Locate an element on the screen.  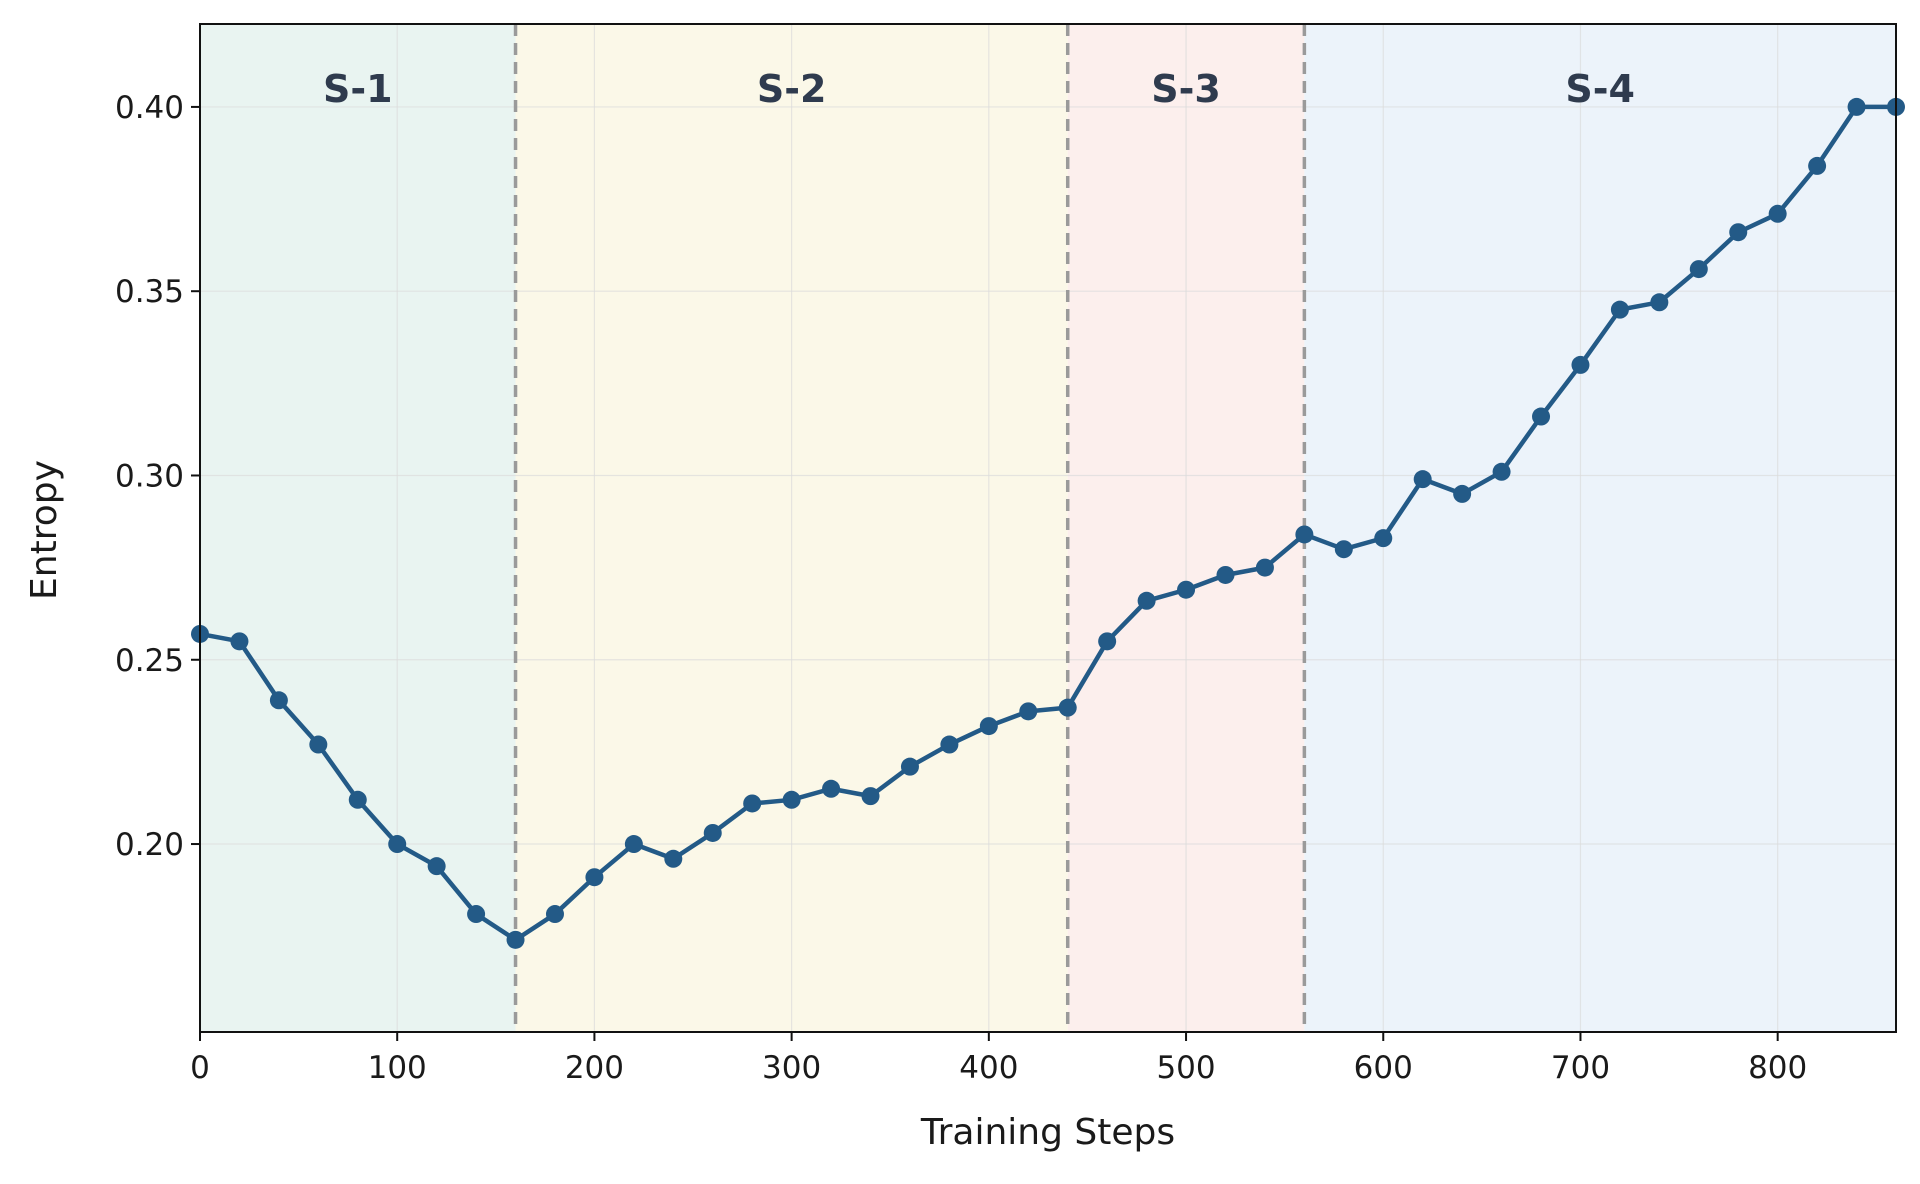
x-tick-label-7: 700 is located at coordinates (1580, 1068).